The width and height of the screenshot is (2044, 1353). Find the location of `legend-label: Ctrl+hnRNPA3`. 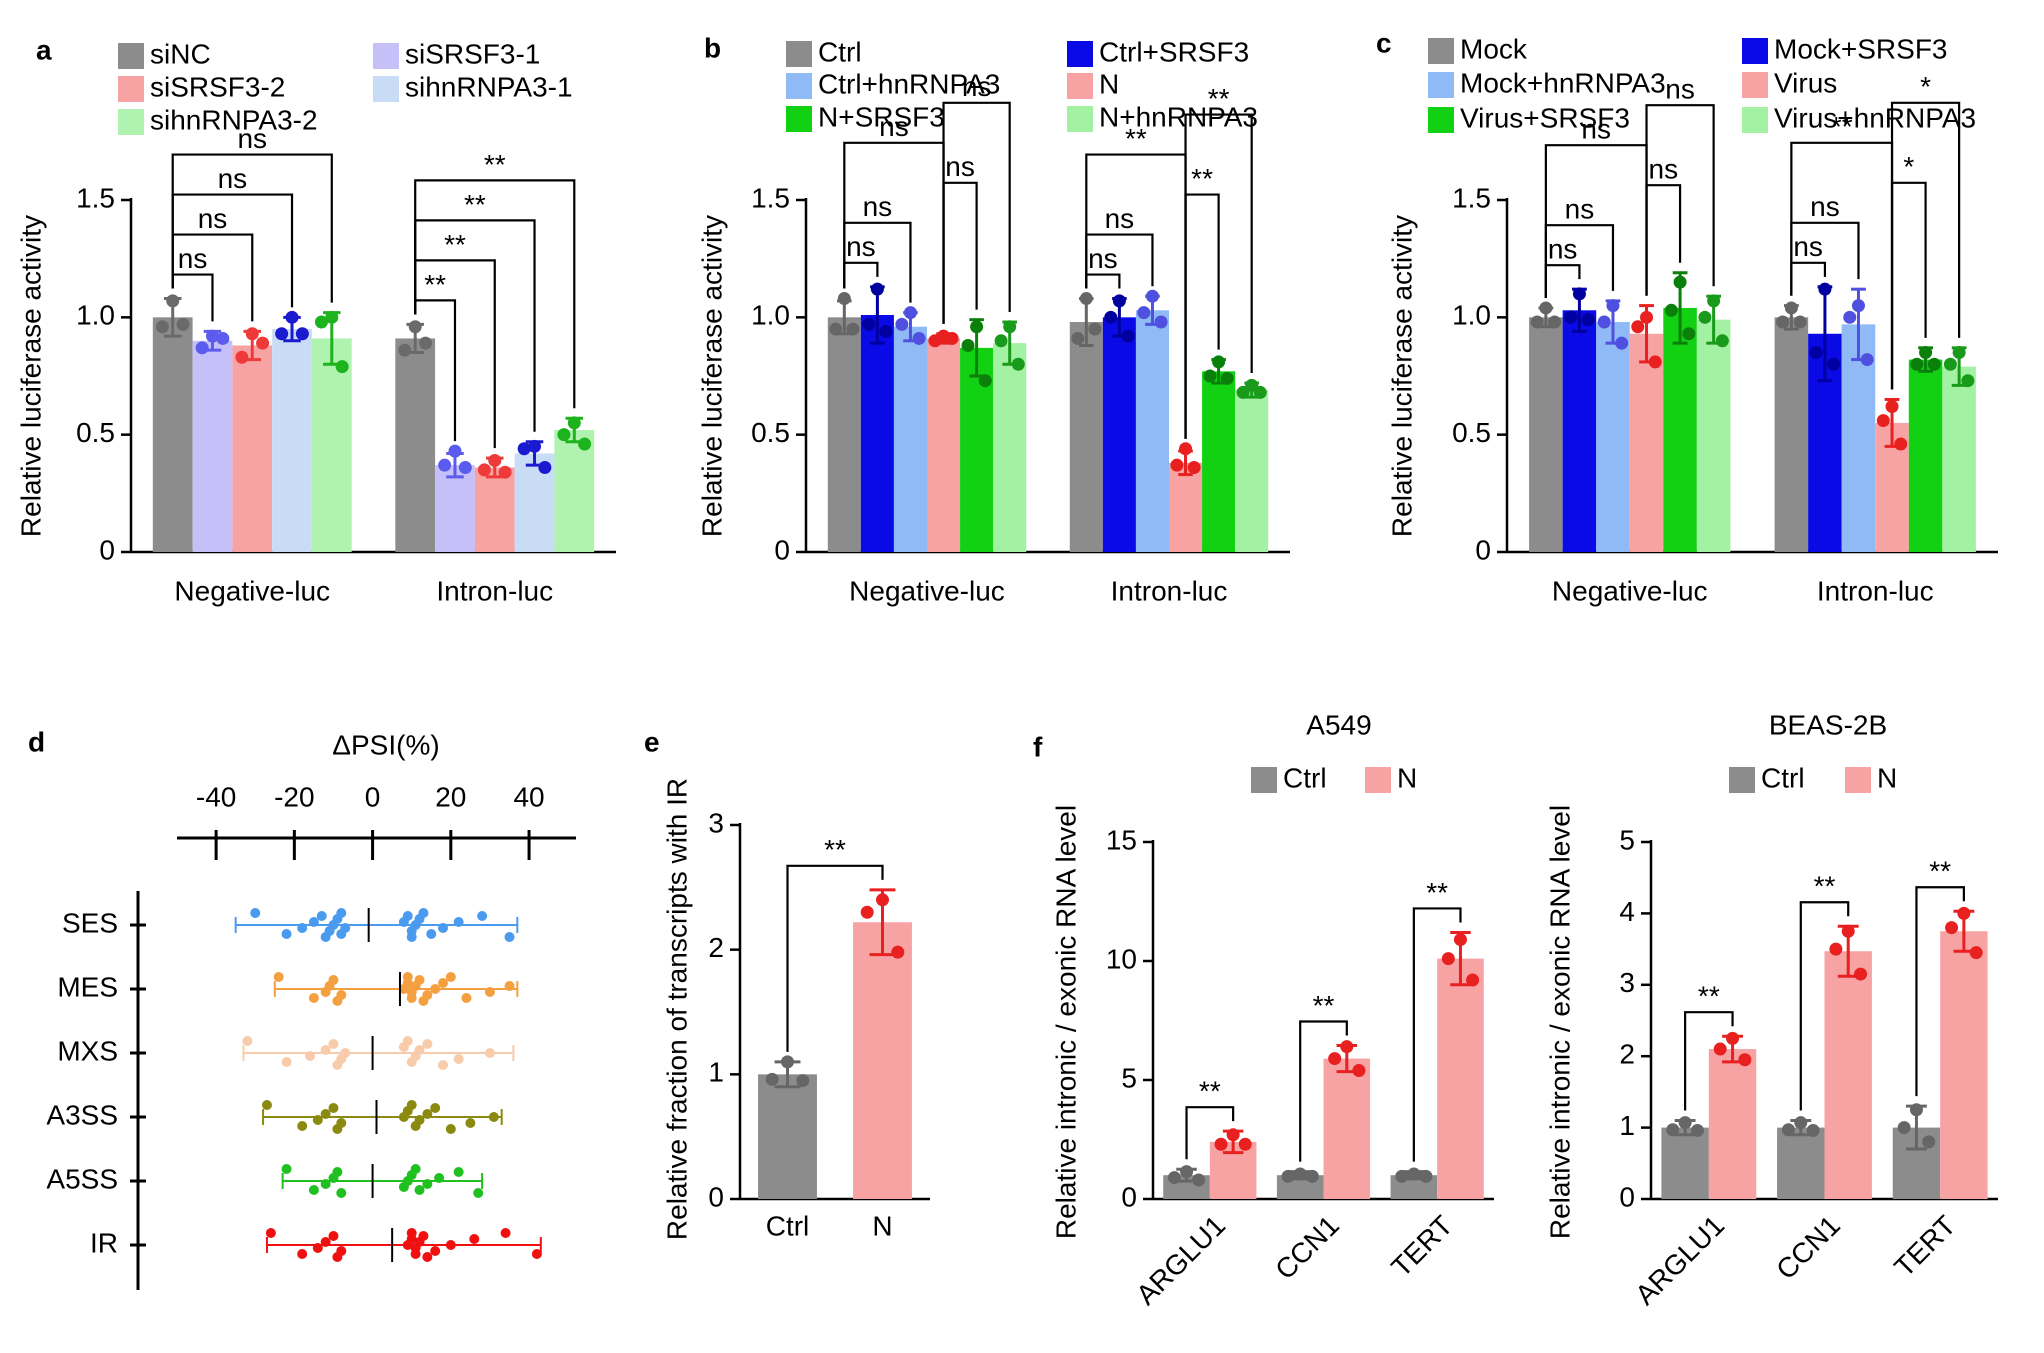

legend-label: Ctrl+hnRNPA3 is located at coordinates (909, 83).